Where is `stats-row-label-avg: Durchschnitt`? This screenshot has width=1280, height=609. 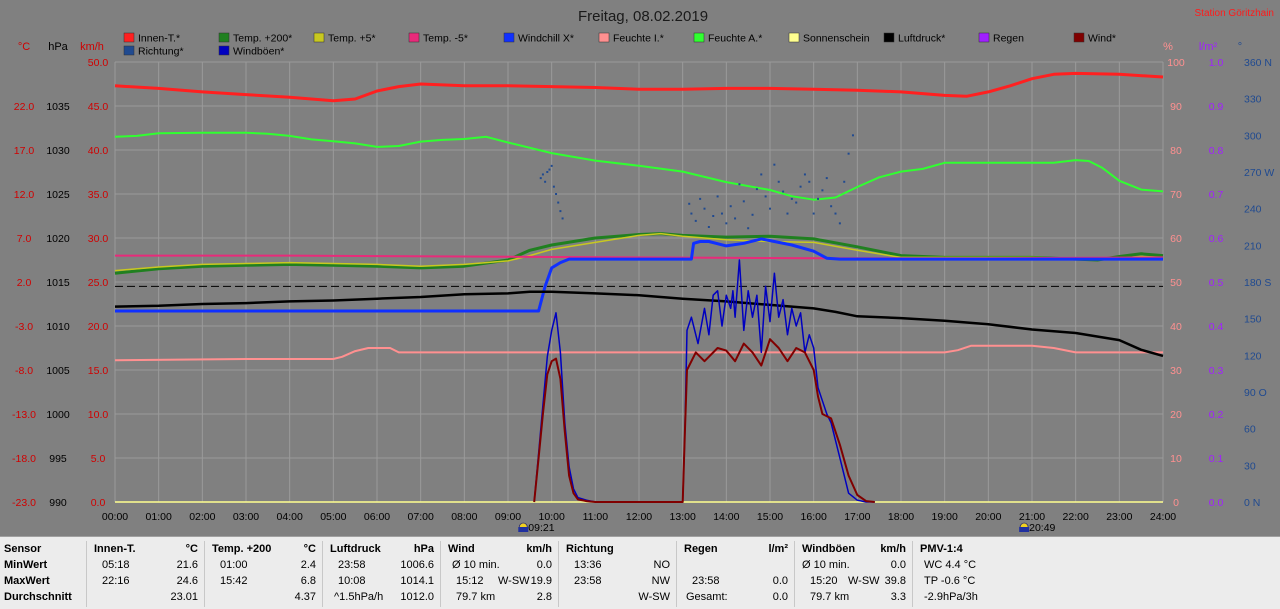 stats-row-label-avg: Durchschnitt is located at coordinates (38, 597).